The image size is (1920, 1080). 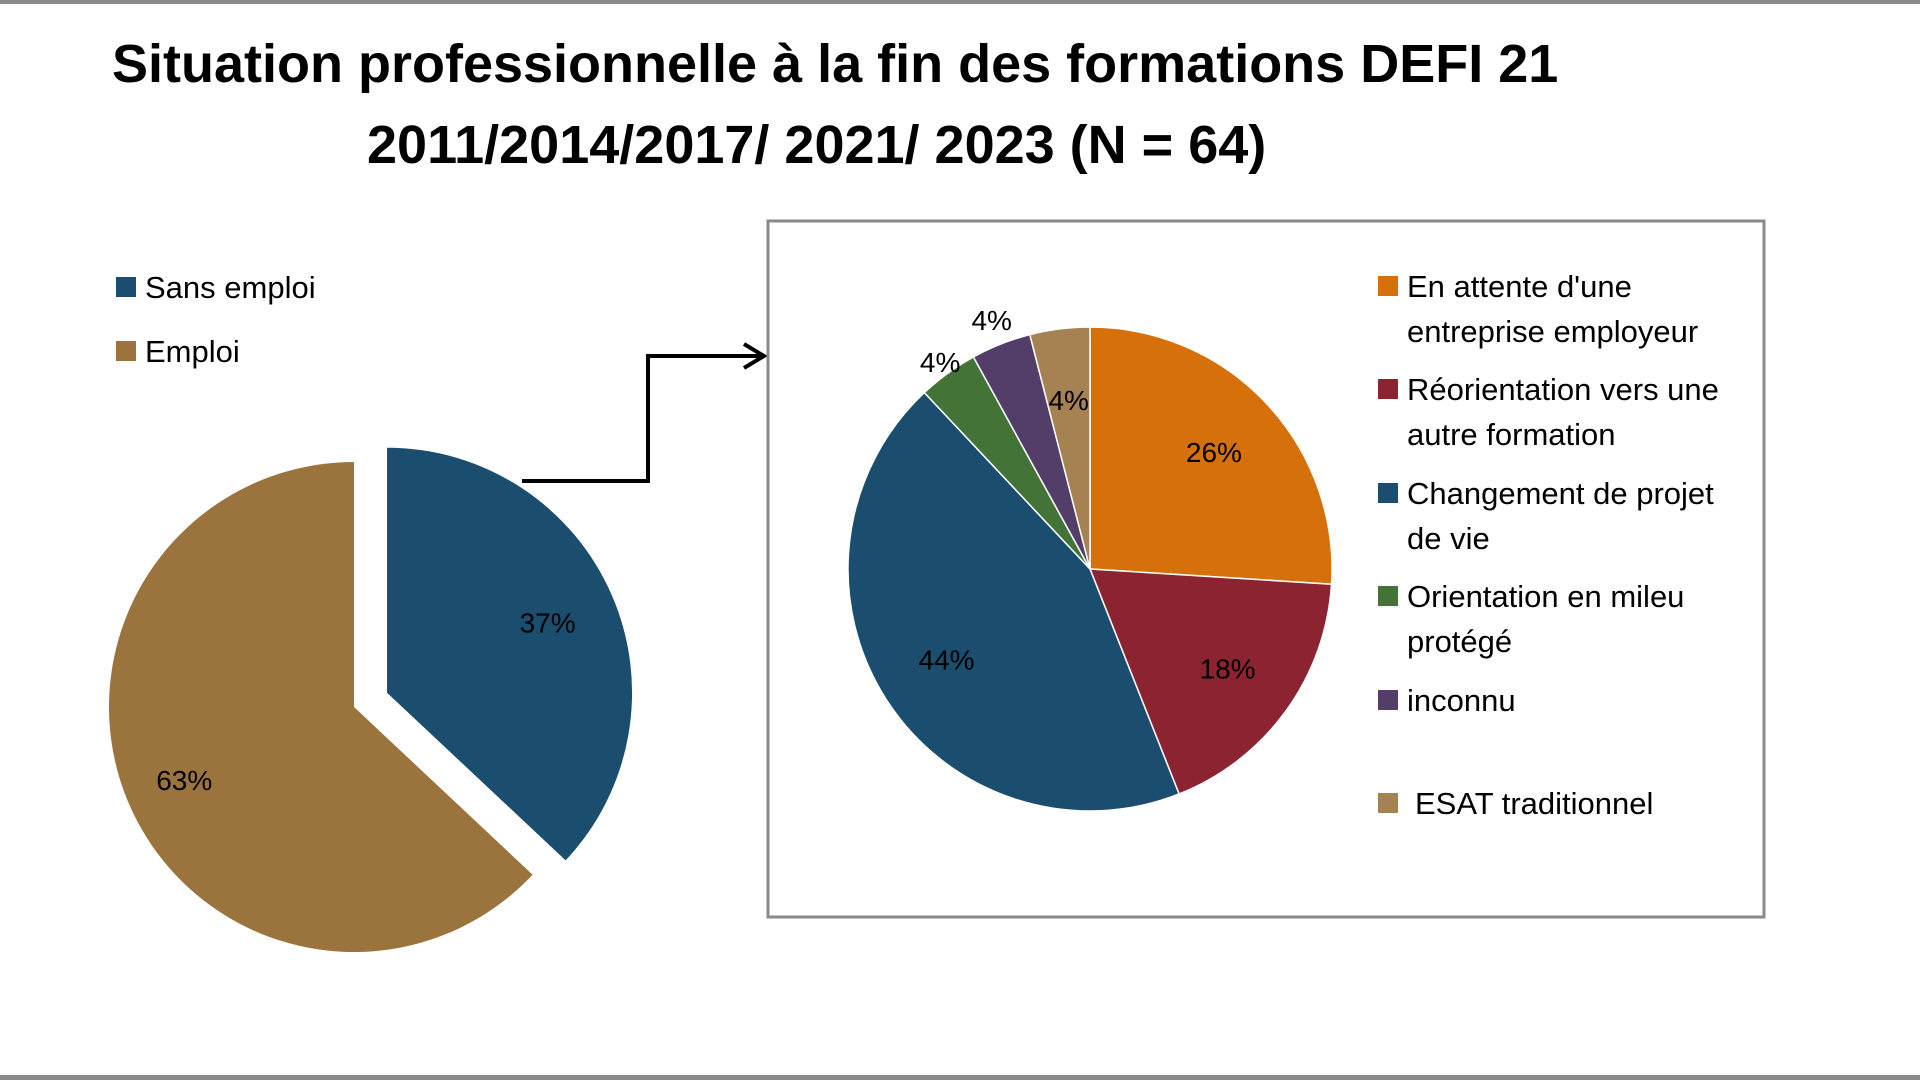 I want to click on legend-label: Réorientation vers une autre formation, so click(x=1563, y=412).